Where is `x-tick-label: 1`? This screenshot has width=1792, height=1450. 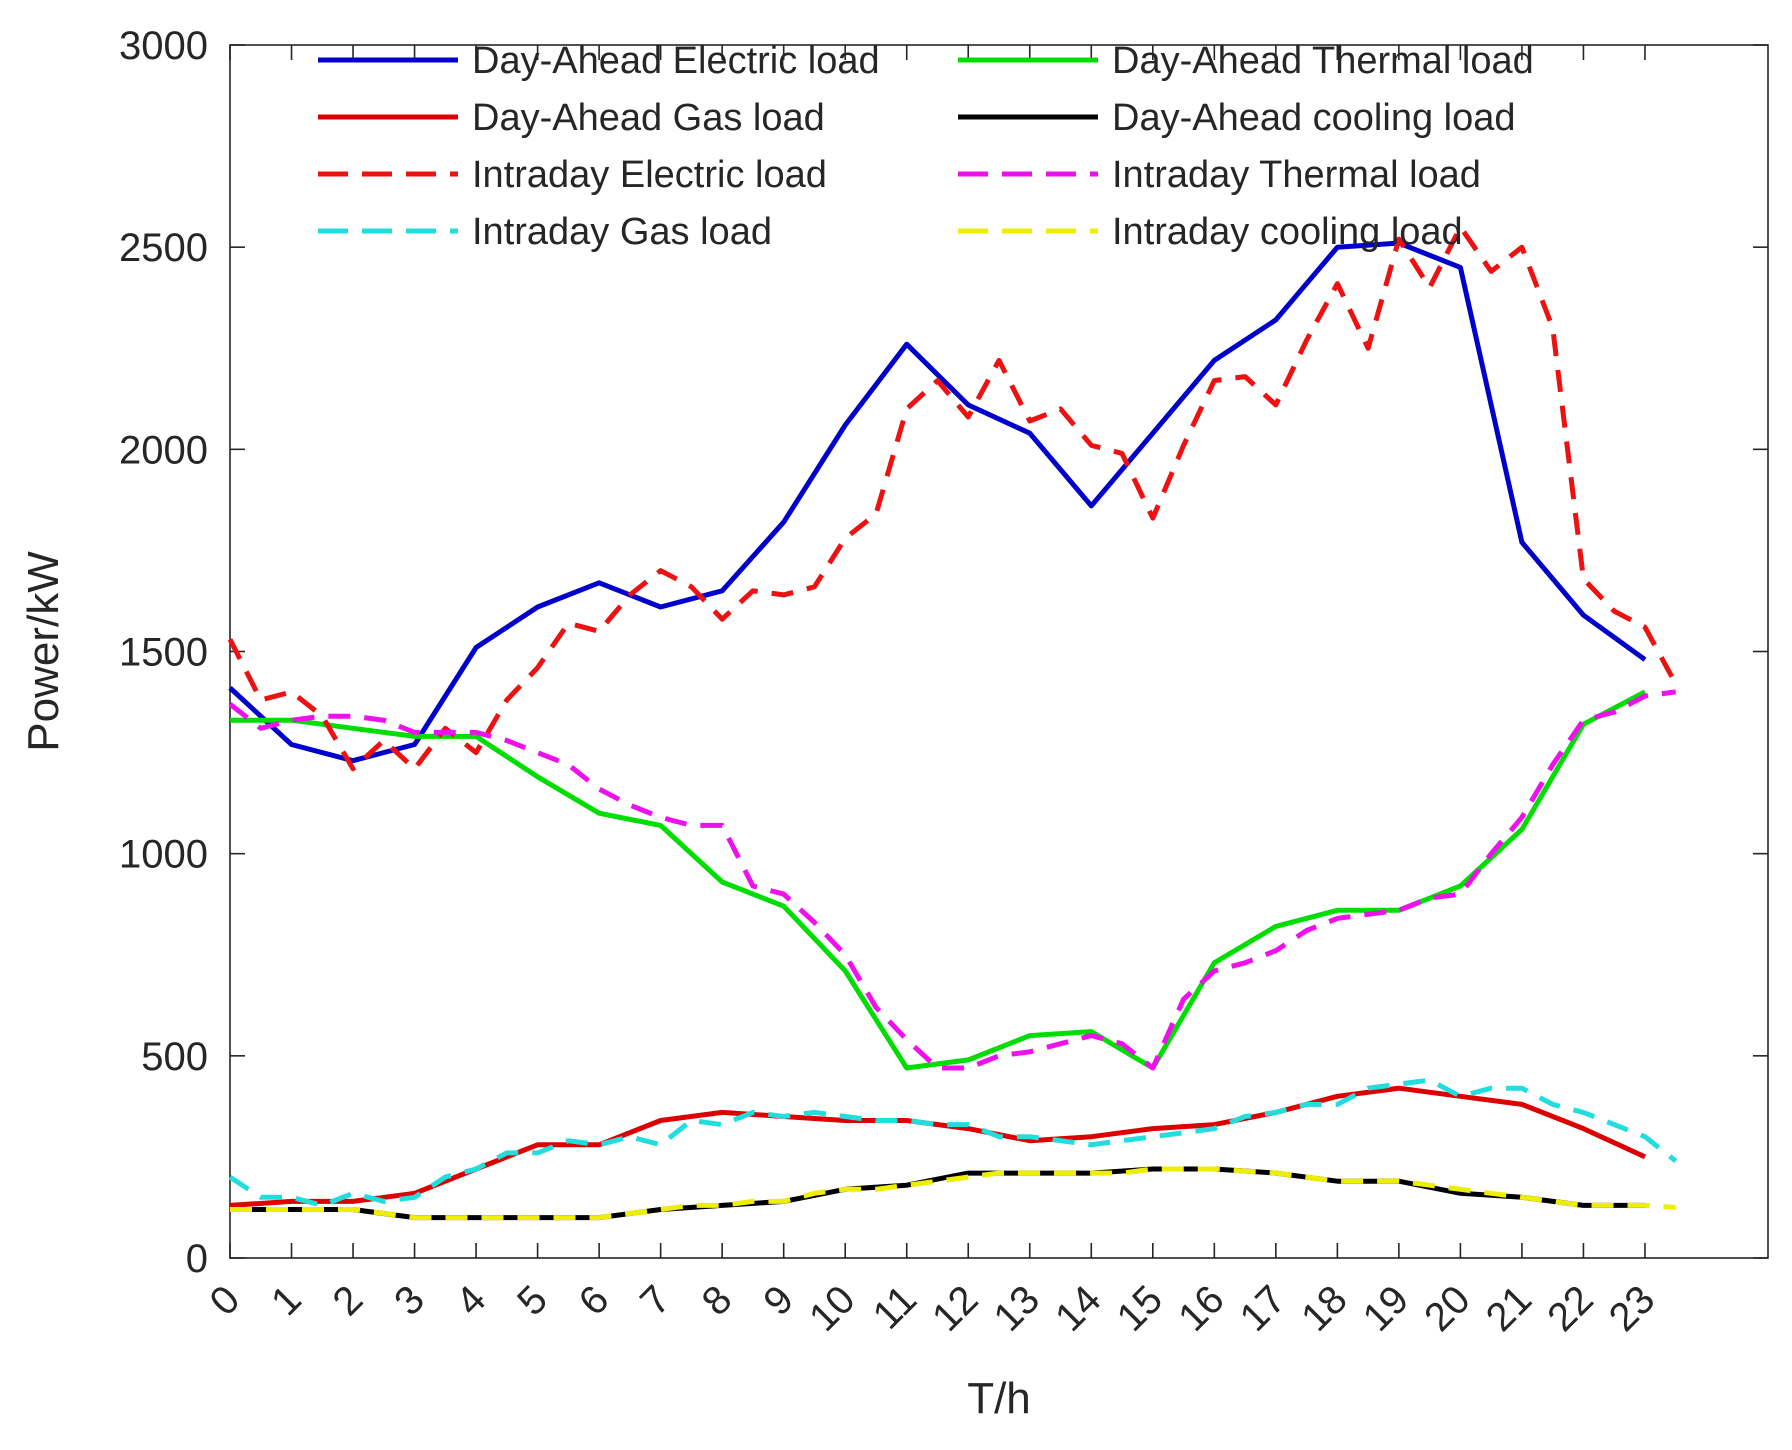 x-tick-label: 1 is located at coordinates (286, 1300).